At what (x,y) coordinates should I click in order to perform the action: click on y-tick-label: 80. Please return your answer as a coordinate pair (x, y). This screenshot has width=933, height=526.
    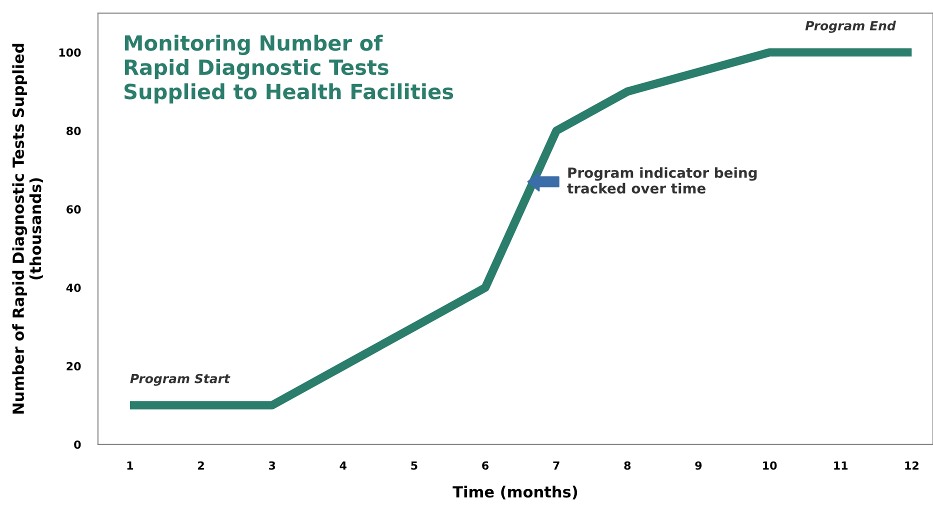
    Looking at the image, I should click on (73, 131).